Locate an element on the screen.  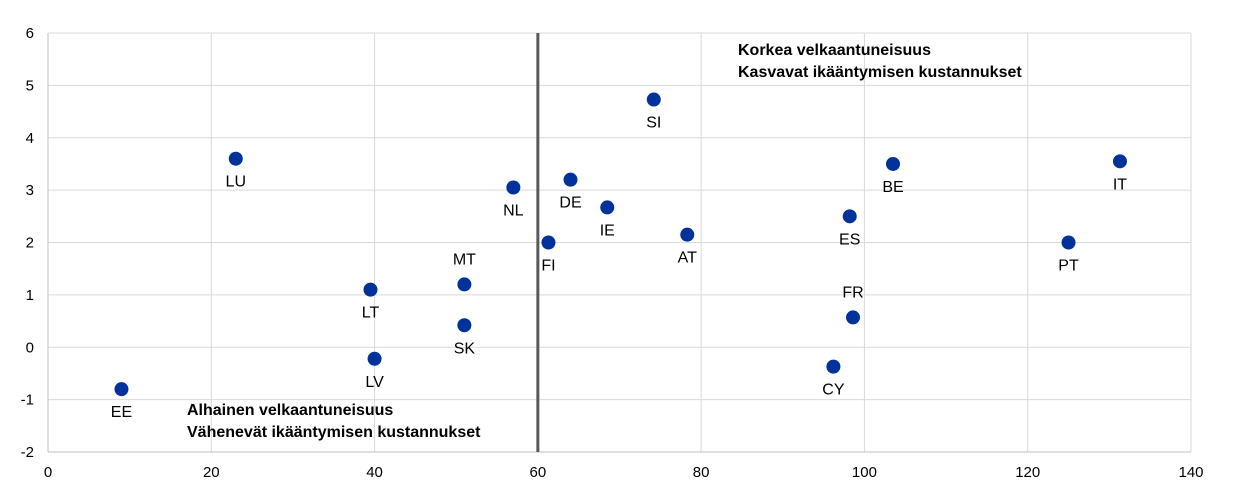
point-label-it: IT is located at coordinates (1120, 184).